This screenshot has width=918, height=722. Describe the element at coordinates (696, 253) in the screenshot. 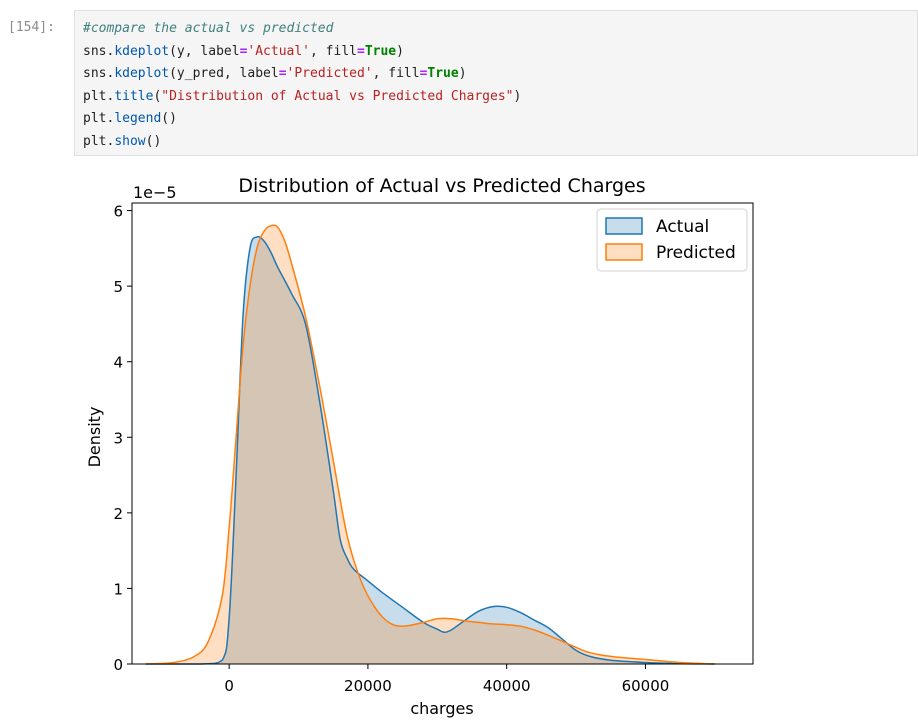

I see `legend-label-predicted: Predicted` at that location.